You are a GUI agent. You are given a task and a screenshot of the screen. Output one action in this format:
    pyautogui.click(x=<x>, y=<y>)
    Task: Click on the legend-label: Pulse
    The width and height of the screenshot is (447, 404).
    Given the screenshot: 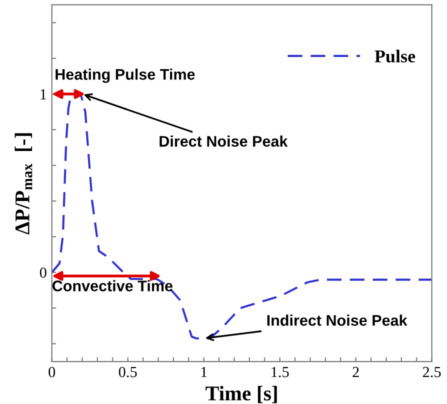 What is the action you would take?
    pyautogui.click(x=395, y=56)
    